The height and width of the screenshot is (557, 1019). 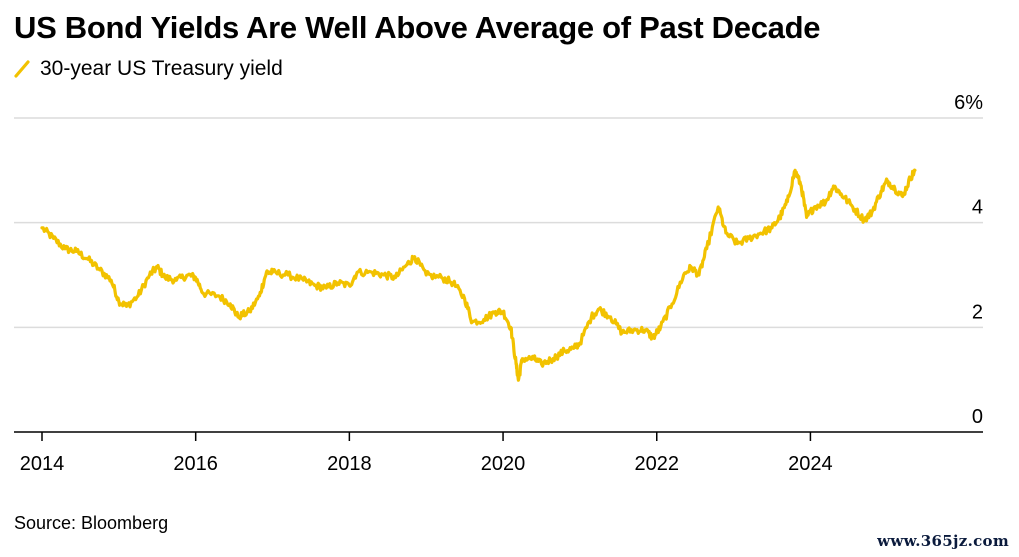 I want to click on x-tick-label: 2014, so click(x=42, y=464).